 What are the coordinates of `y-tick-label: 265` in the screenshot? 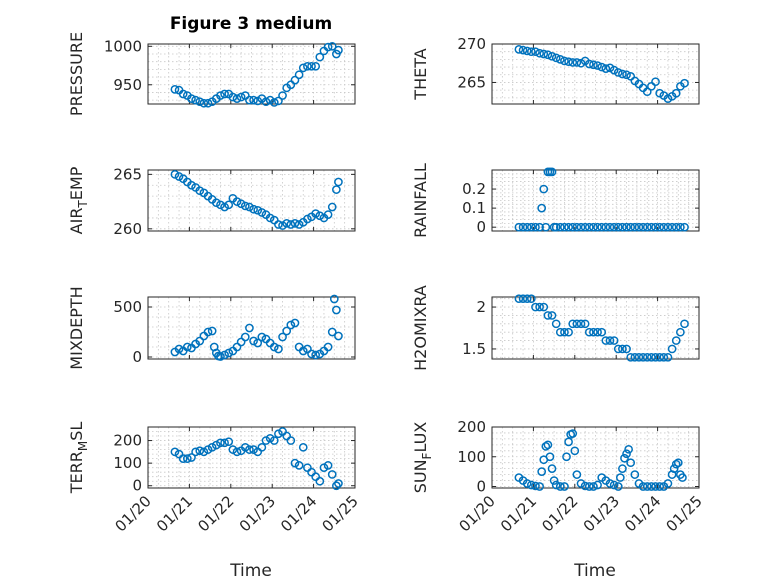 It's located at (471, 82).